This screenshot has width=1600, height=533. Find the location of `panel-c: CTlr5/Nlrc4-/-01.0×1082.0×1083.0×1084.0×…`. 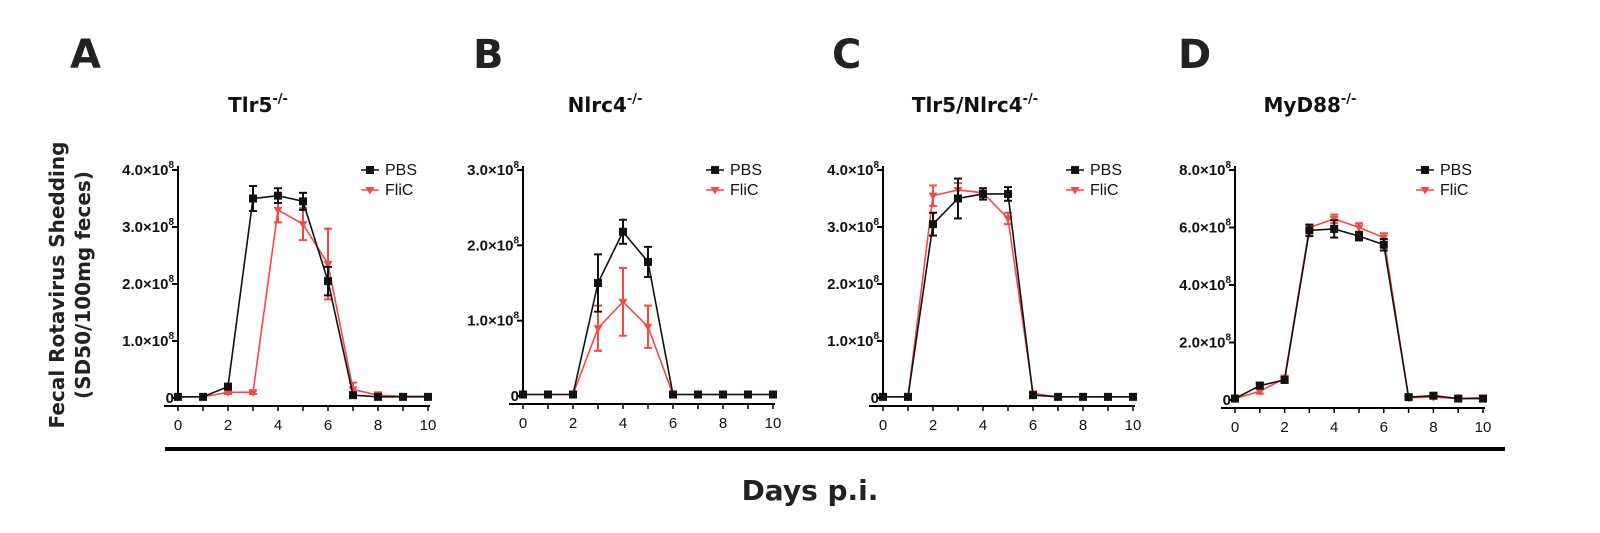

panel-c: CTlr5/Nlrc4-/-01.0×1082.0×1083.0×1084.0×… is located at coordinates (984, 233).